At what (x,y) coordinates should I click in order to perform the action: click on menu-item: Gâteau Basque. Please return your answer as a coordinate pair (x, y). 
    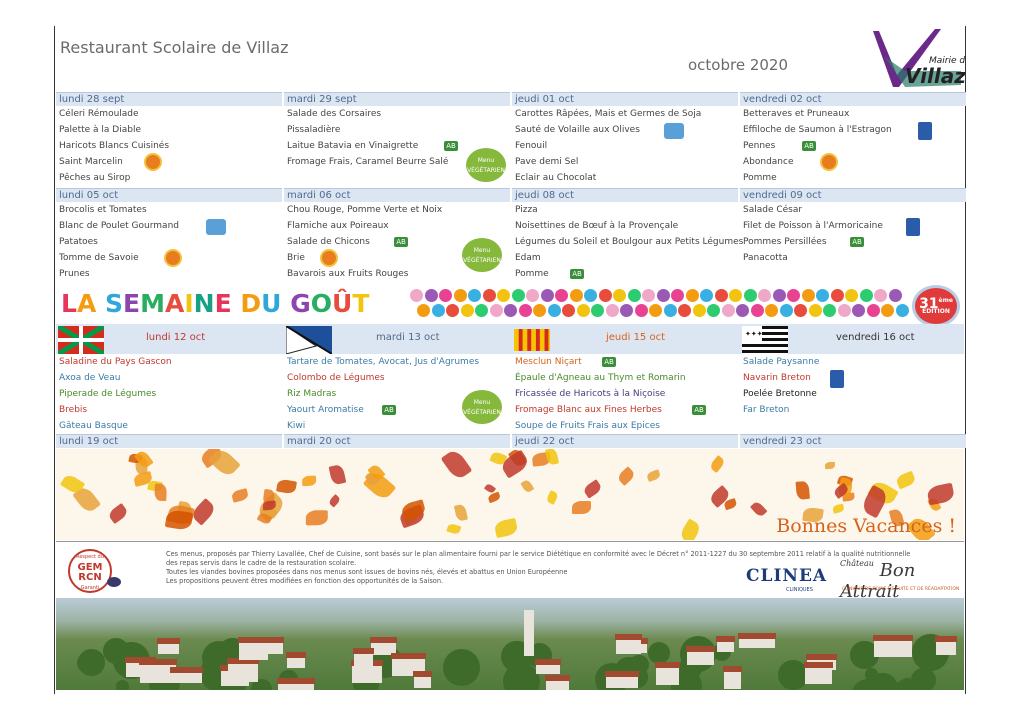
    Looking at the image, I should click on (93, 426).